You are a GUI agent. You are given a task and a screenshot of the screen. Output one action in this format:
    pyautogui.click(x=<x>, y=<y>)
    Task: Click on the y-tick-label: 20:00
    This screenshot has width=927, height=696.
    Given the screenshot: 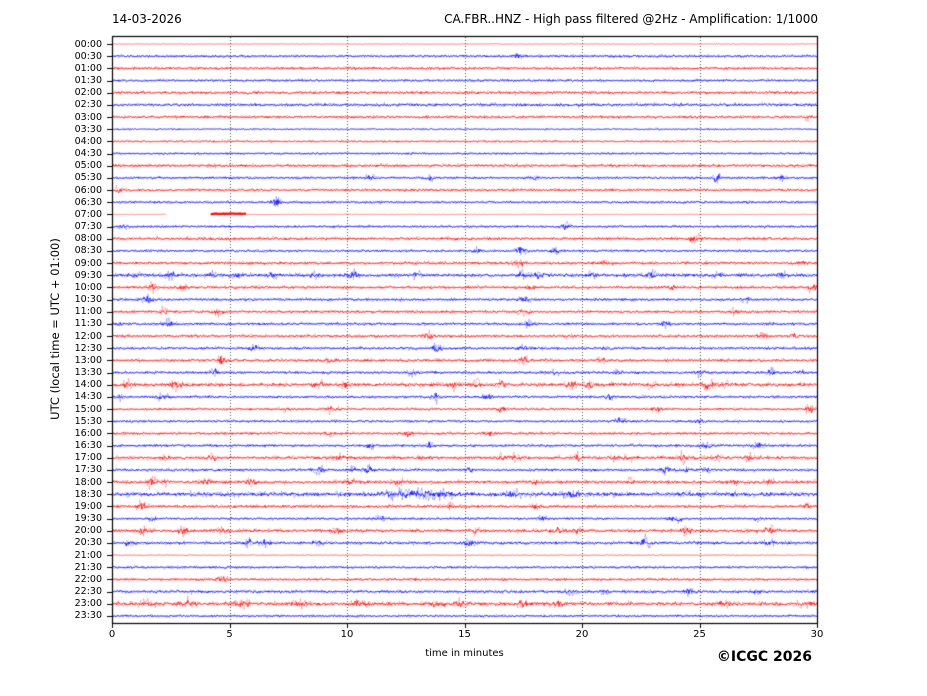 What is the action you would take?
    pyautogui.click(x=88, y=531)
    